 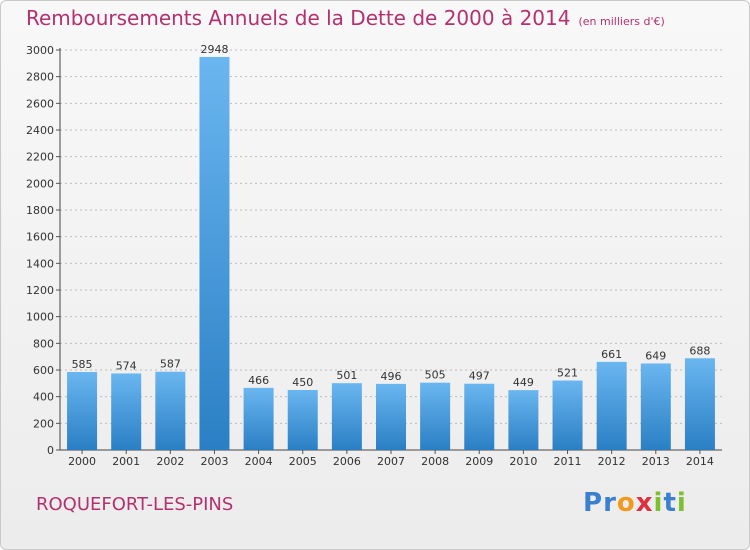 I want to click on data-label: 574, so click(x=126, y=365).